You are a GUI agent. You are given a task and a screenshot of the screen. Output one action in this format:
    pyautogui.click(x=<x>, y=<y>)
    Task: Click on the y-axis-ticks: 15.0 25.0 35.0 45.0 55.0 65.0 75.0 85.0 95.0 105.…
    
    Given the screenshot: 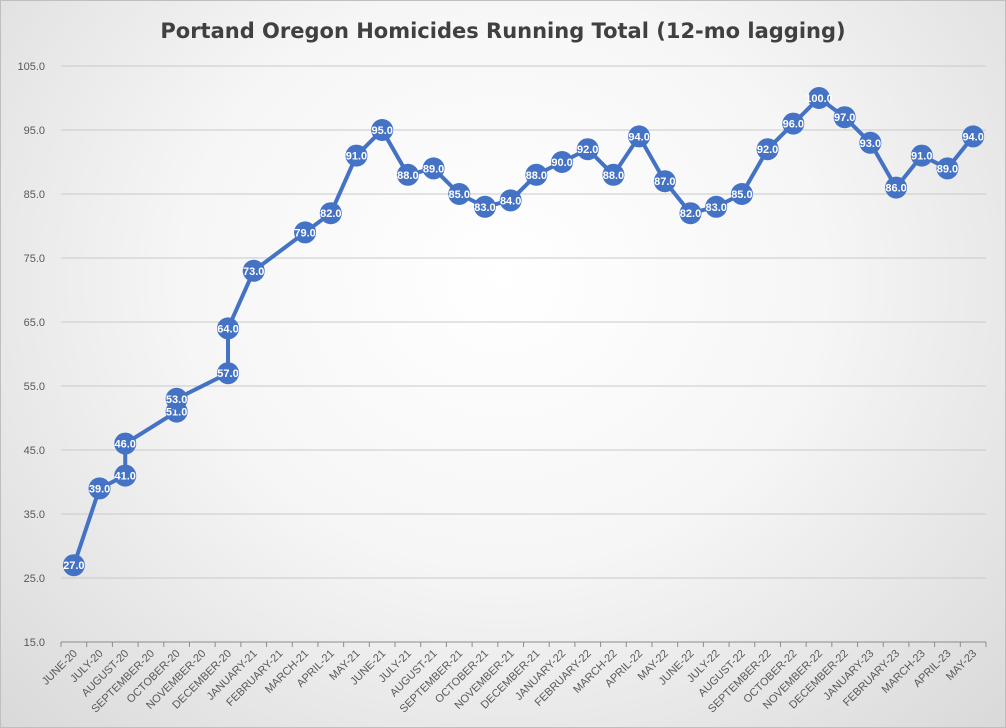 What is the action you would take?
    pyautogui.click(x=31, y=355)
    